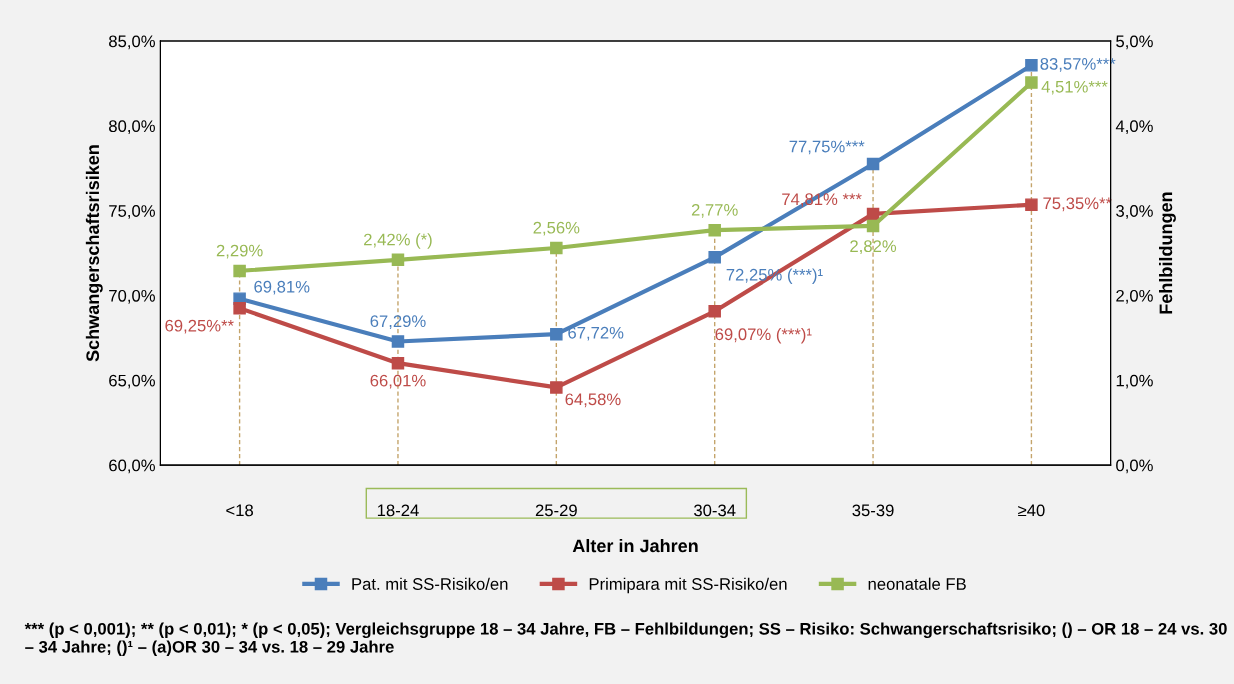 The image size is (1234, 684). What do you see at coordinates (625, 639) in the screenshot?
I see `text: *** (p < 0,001); ** (p < 0,01); * (p < 0,05); Vergleichsgruppe 18 – 34 Jahre, FB – Fehlbildungen; SS – Risiko: Schwangerschaftsrisiko; () – OR 18 – 24 vs. 30 – 34 Jahre; ()¹ – (a)OR 30 – 34 vs. 18 – 29 Jahre` at bounding box center [625, 639].